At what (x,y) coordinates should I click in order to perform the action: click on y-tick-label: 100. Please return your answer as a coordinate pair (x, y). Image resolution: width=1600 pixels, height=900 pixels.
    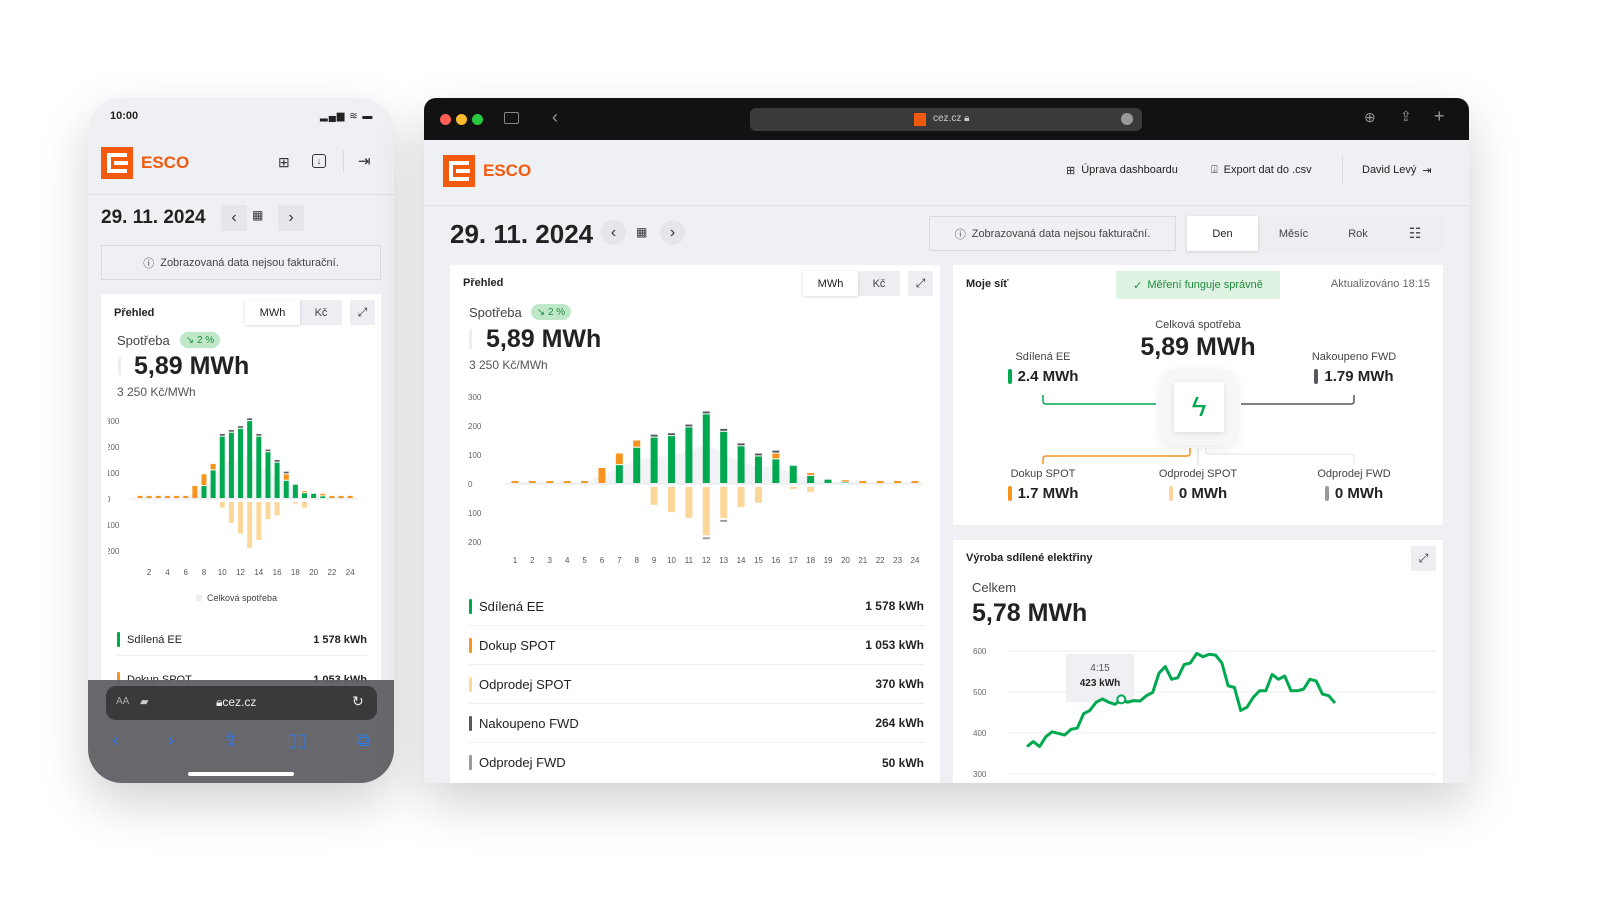
    Looking at the image, I should click on (475, 513).